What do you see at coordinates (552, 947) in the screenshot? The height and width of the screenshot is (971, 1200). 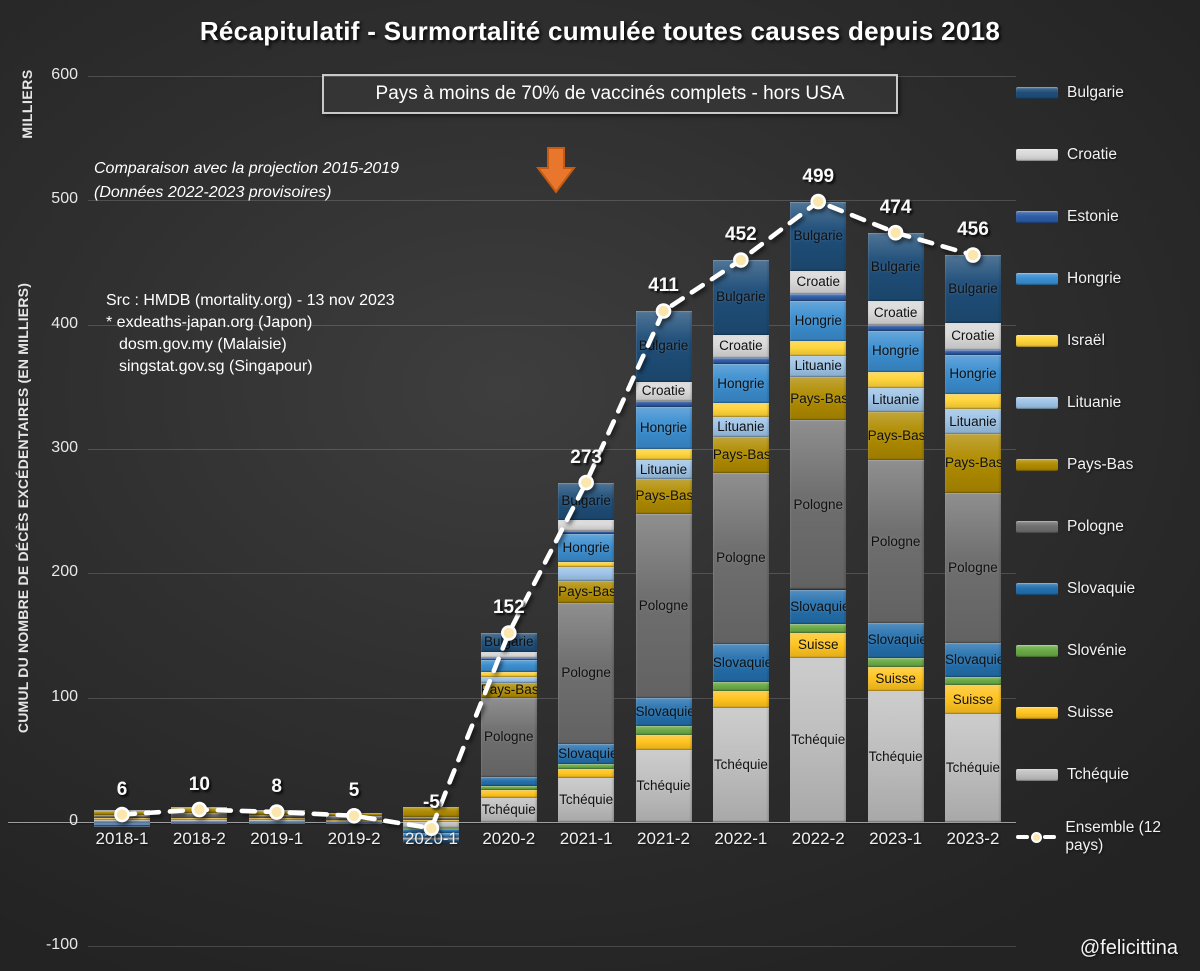 I see `gridline--100` at bounding box center [552, 947].